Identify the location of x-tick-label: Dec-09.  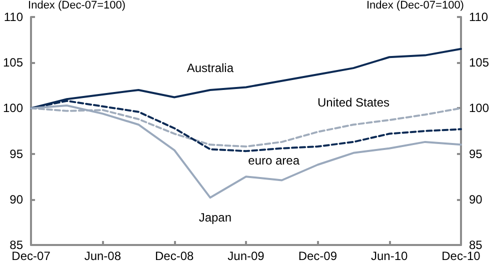
(318, 256).